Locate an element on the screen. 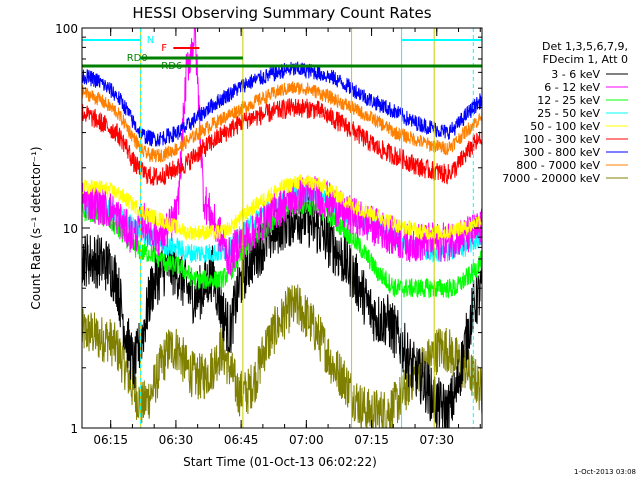  x-tick-label: 07:00 is located at coordinates (306, 440).